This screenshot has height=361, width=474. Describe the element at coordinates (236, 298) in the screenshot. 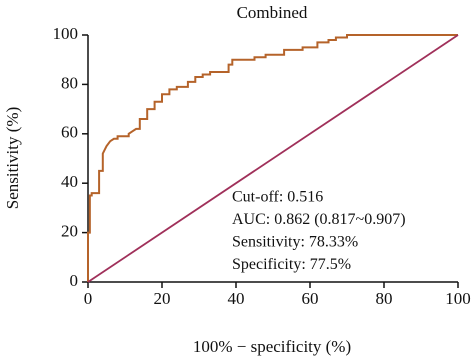

I see `x-tick-label: 40` at that location.